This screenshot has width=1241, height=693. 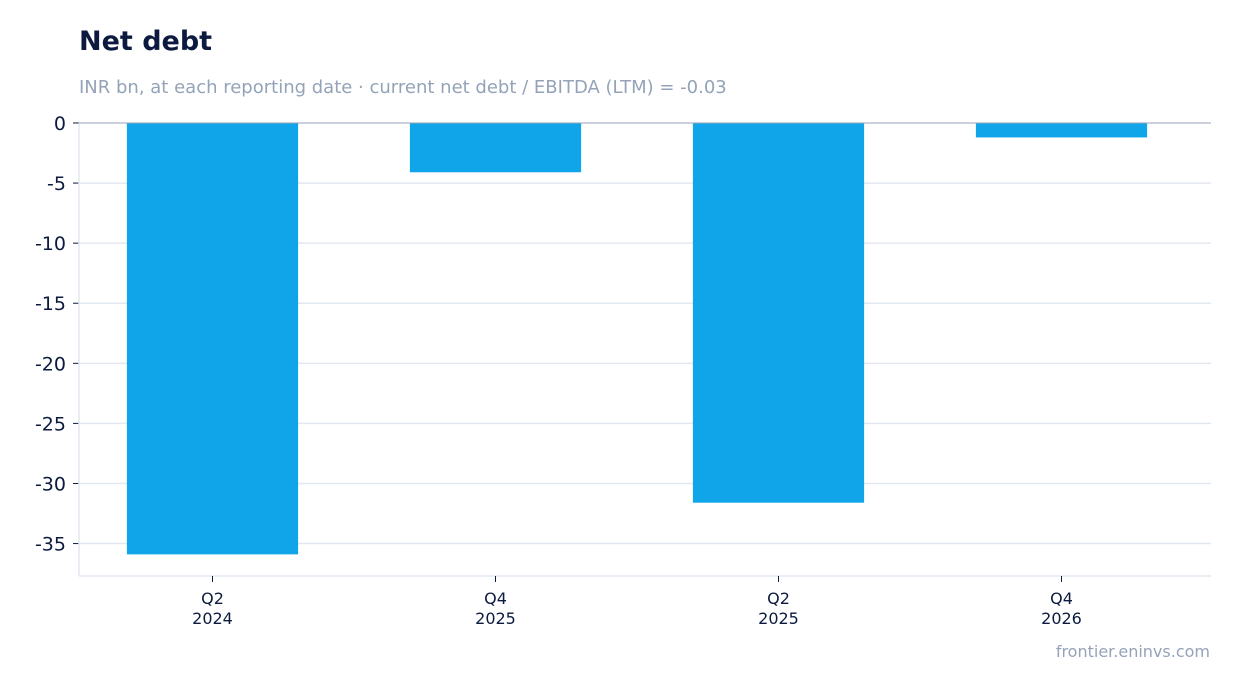 I want to click on source-credit: frontier.eninvs.com, so click(x=1132, y=651).